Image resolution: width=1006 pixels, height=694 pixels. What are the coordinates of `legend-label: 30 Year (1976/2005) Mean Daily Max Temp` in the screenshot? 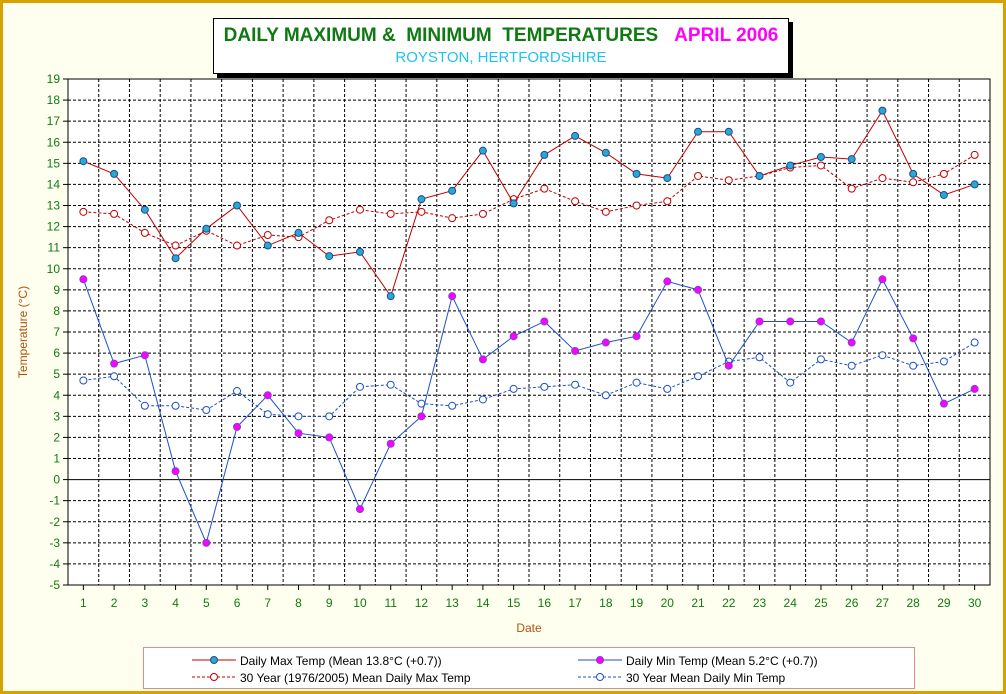 It's located at (355, 678).